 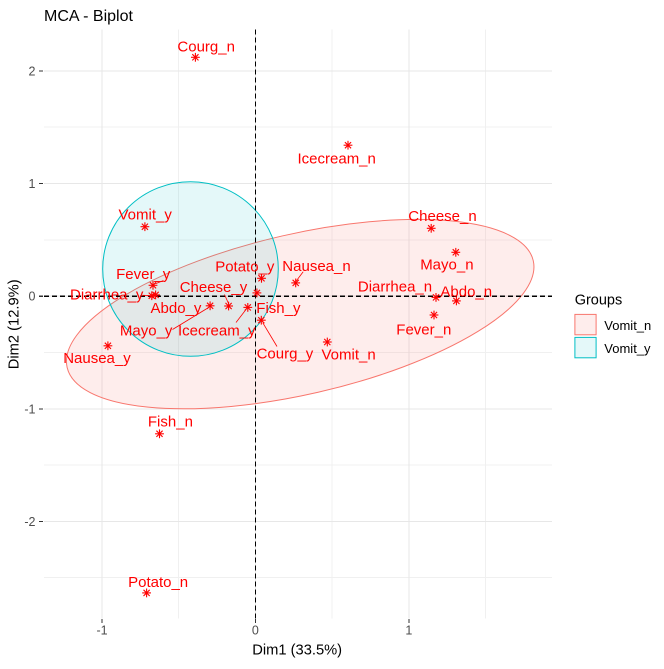 What do you see at coordinates (599, 301) in the screenshot?
I see `svg-text: Groups` at bounding box center [599, 301].